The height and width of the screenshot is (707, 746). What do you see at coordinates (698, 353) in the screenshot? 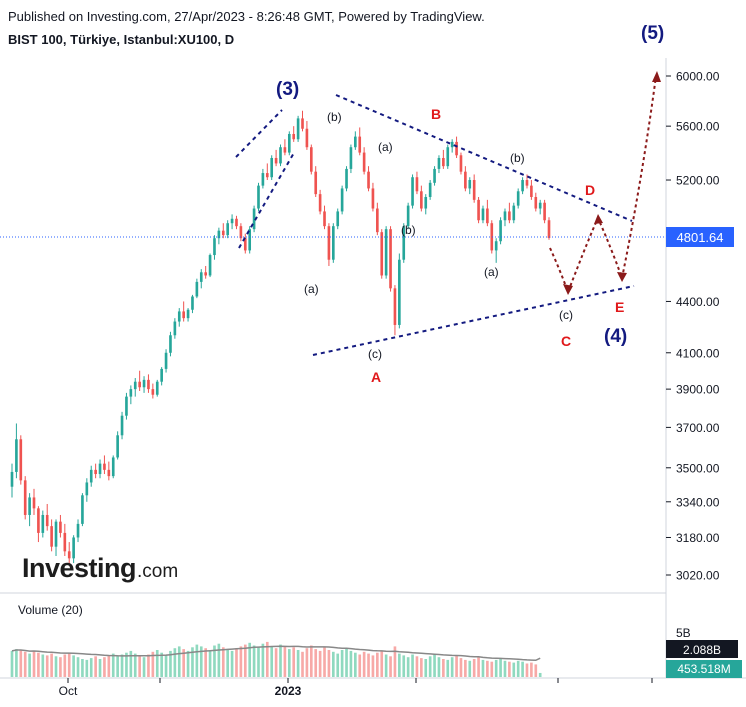
I see `y-tick-label: 4100.00` at bounding box center [698, 353].